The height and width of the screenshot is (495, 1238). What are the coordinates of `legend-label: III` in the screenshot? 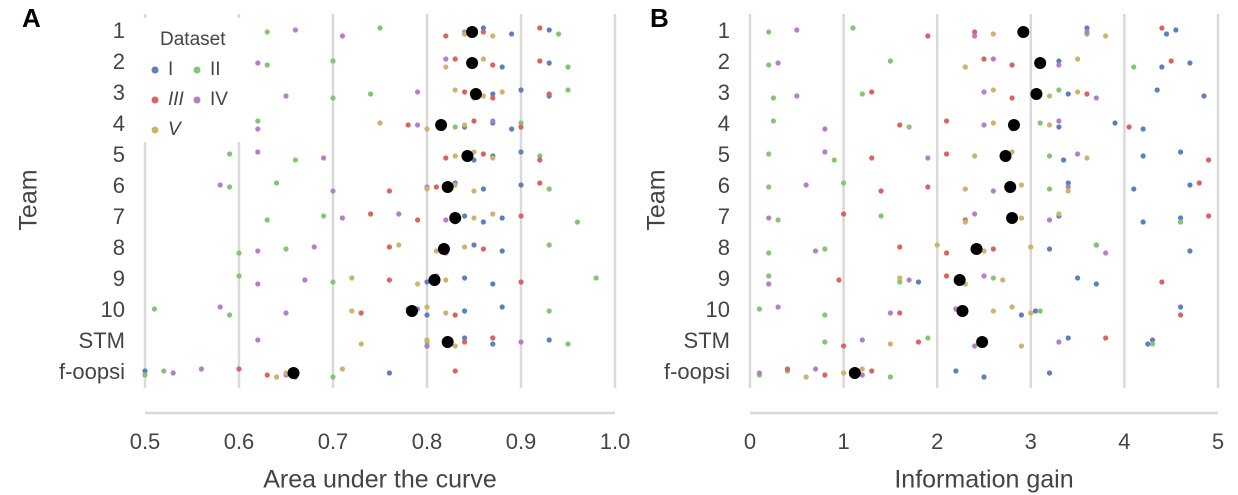 It's located at (176, 99).